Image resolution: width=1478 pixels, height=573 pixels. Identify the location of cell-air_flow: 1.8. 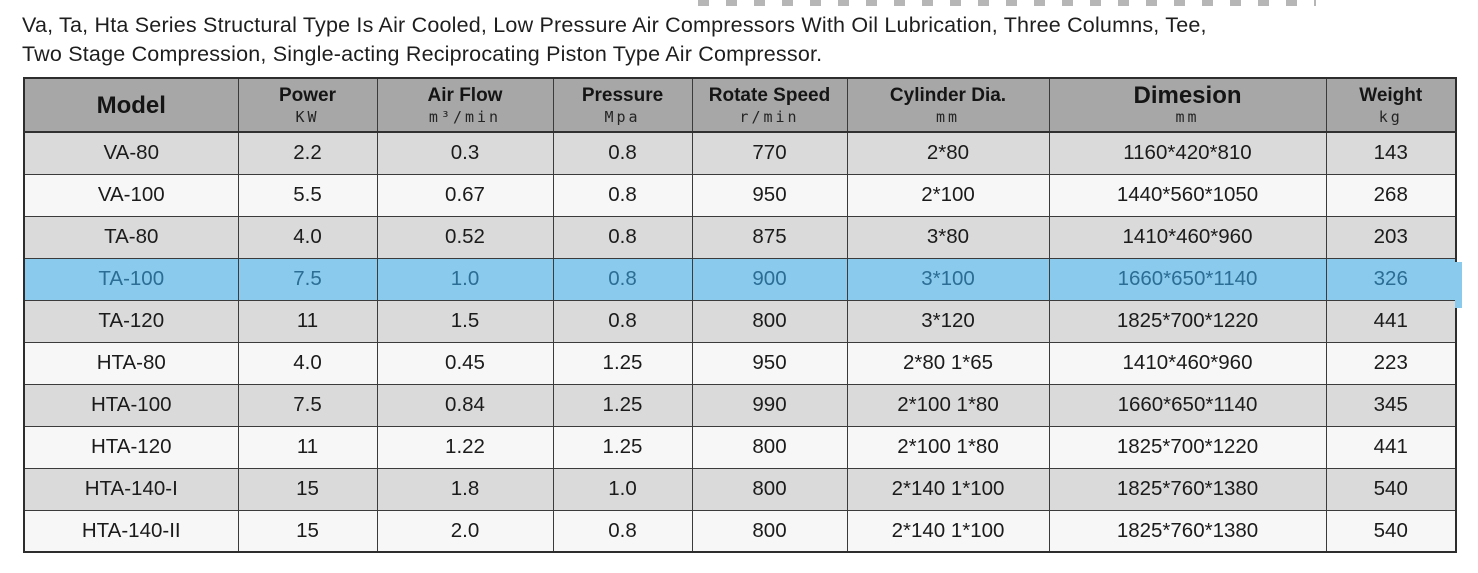
(465, 489).